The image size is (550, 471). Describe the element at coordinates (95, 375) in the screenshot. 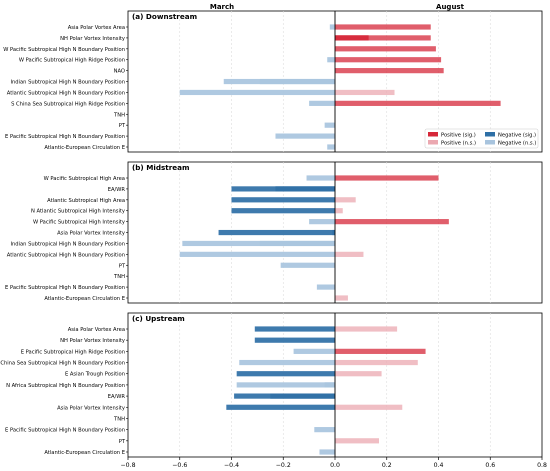

I see `category-label: E Asian Trough Position` at that location.